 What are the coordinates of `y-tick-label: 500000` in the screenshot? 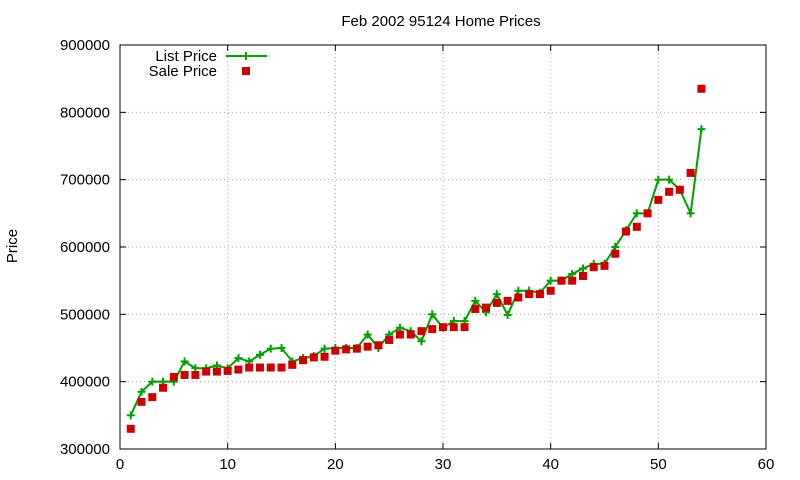 It's located at (85, 314).